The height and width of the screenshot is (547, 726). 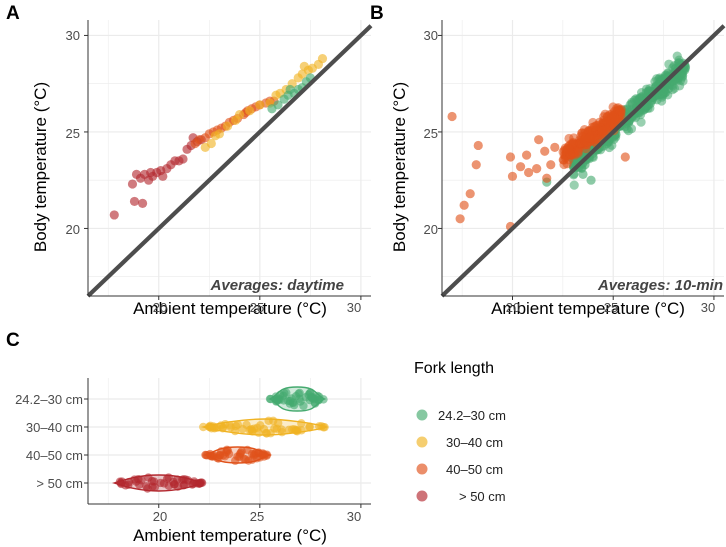 What do you see at coordinates (431, 133) in the screenshot?
I see `panel-b-y-tick: 25` at bounding box center [431, 133].